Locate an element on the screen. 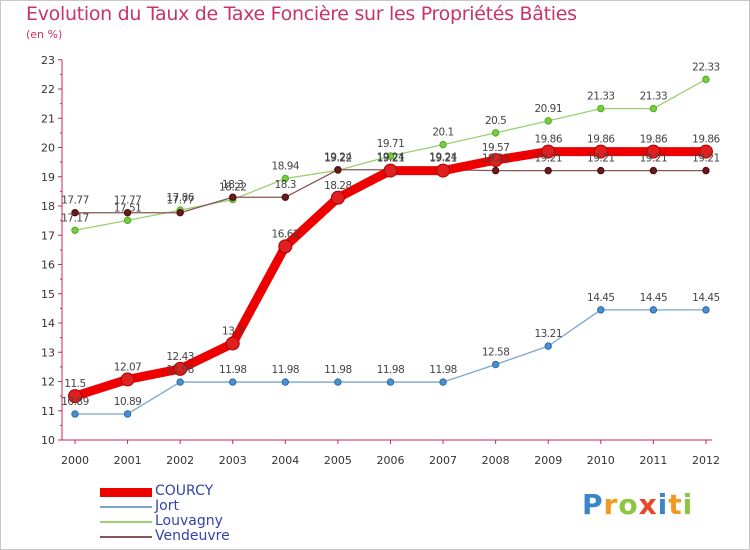 Image resolution: width=750 pixels, height=550 pixels. data-label-louvagny: 19.71 is located at coordinates (391, 144).